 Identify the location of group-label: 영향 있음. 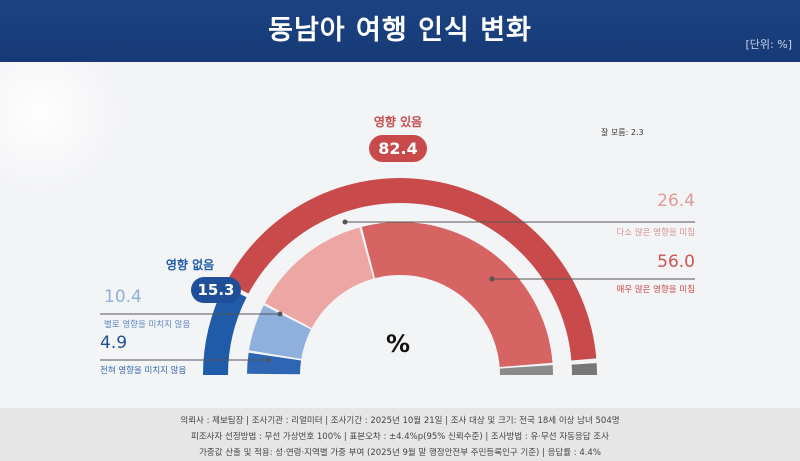
(398, 121).